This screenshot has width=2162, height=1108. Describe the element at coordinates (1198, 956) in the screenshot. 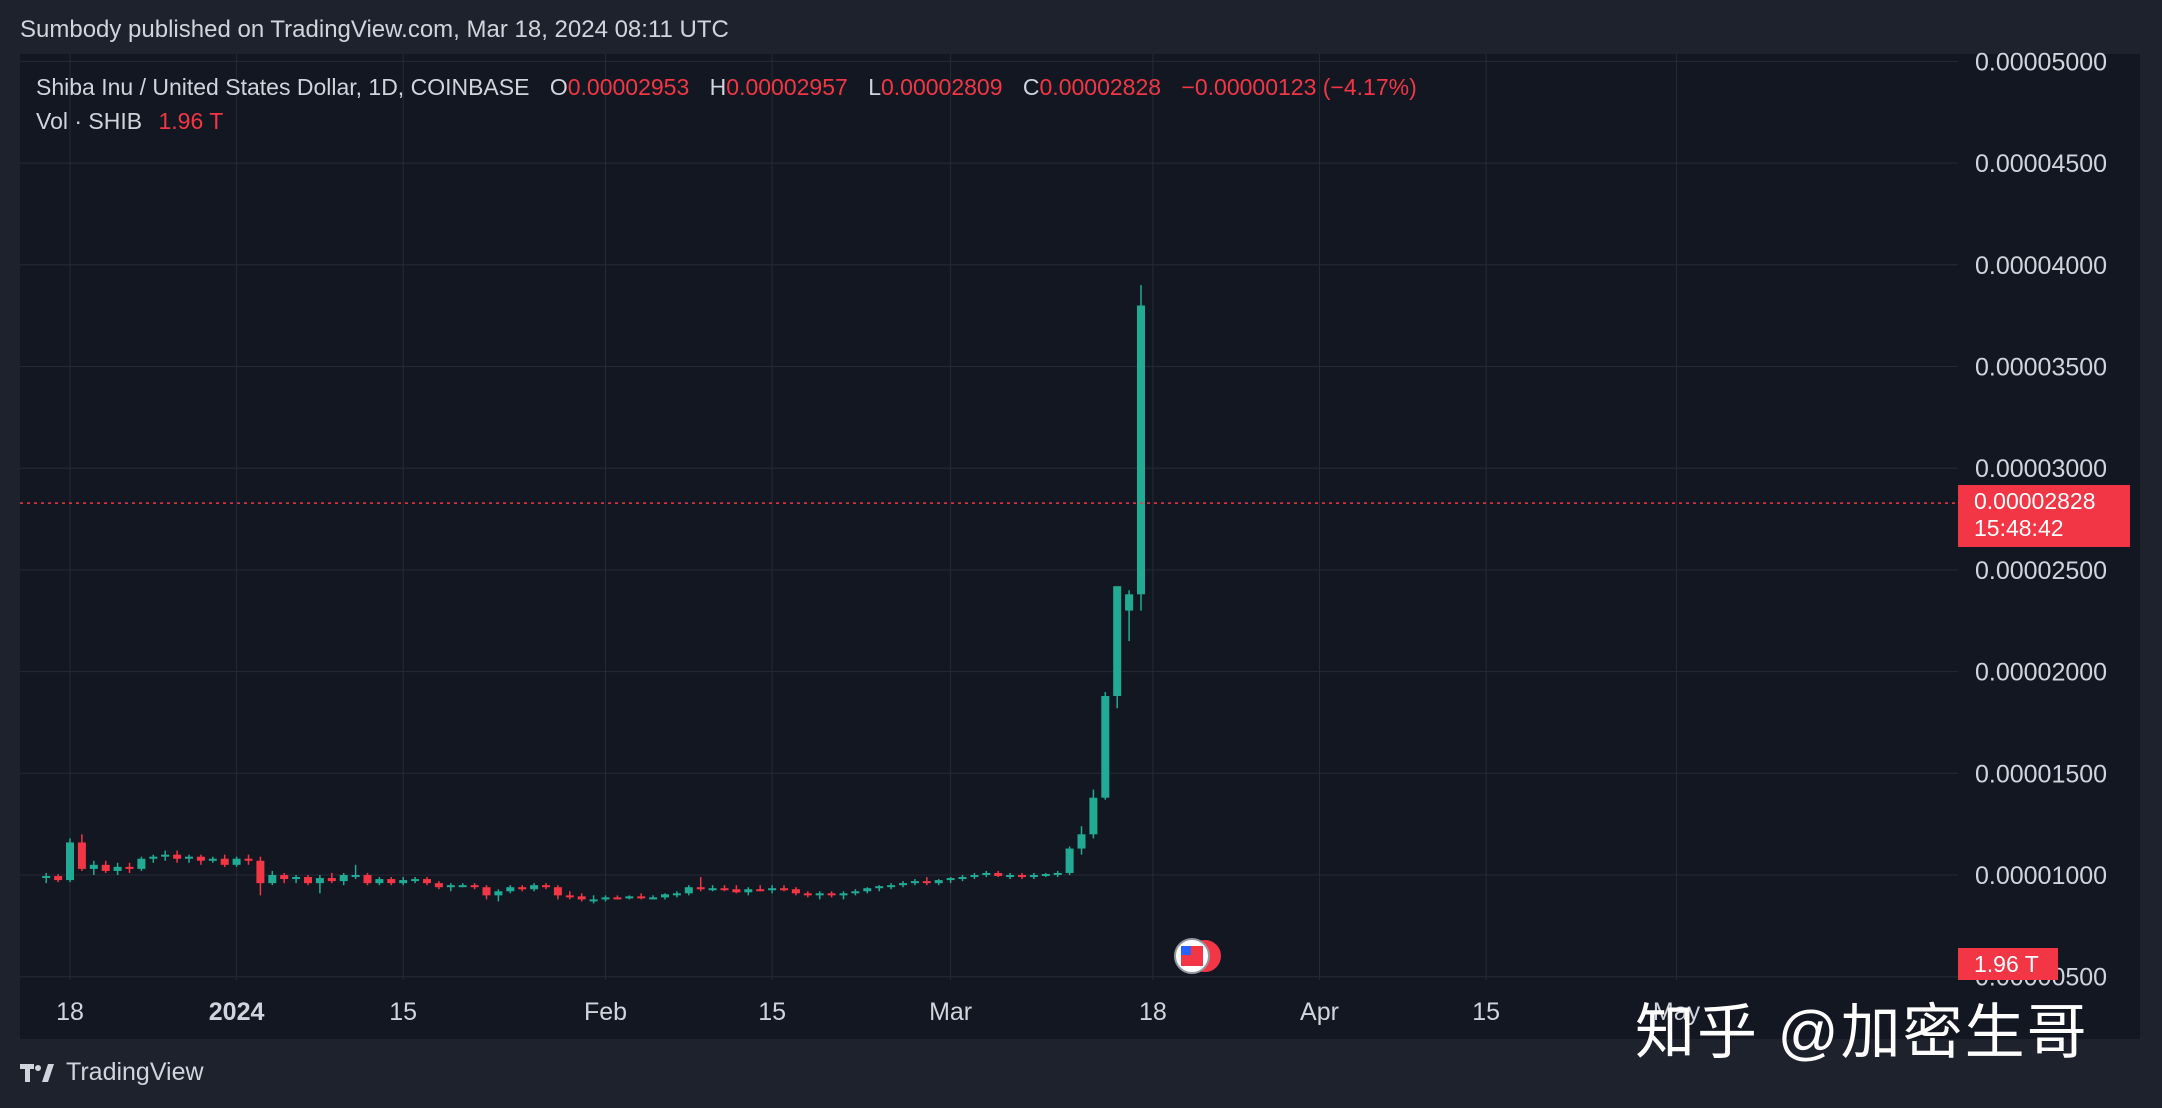

I see `event-markers` at that location.